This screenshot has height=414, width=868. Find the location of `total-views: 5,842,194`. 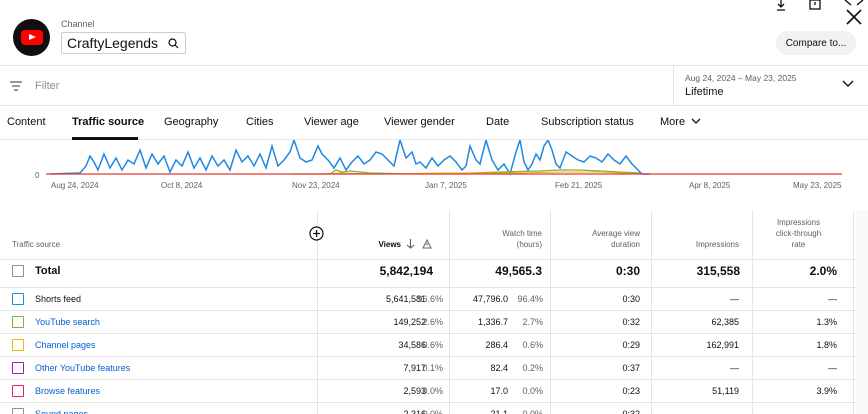

total-views: 5,842,194 is located at coordinates (406, 271).